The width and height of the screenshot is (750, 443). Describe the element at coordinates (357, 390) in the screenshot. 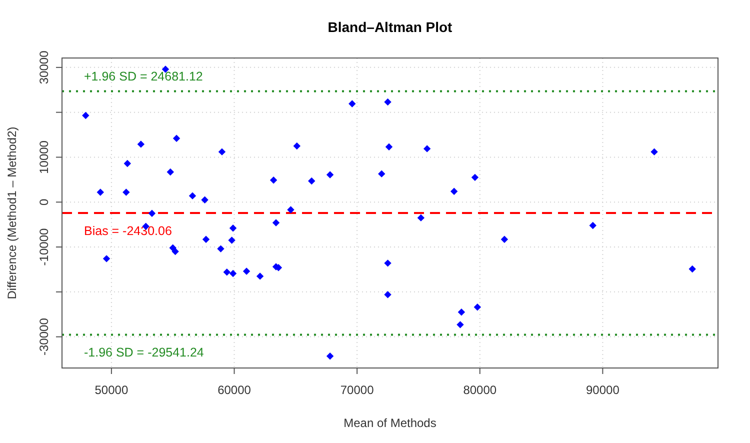

I see `x-tick-label: 70000` at that location.